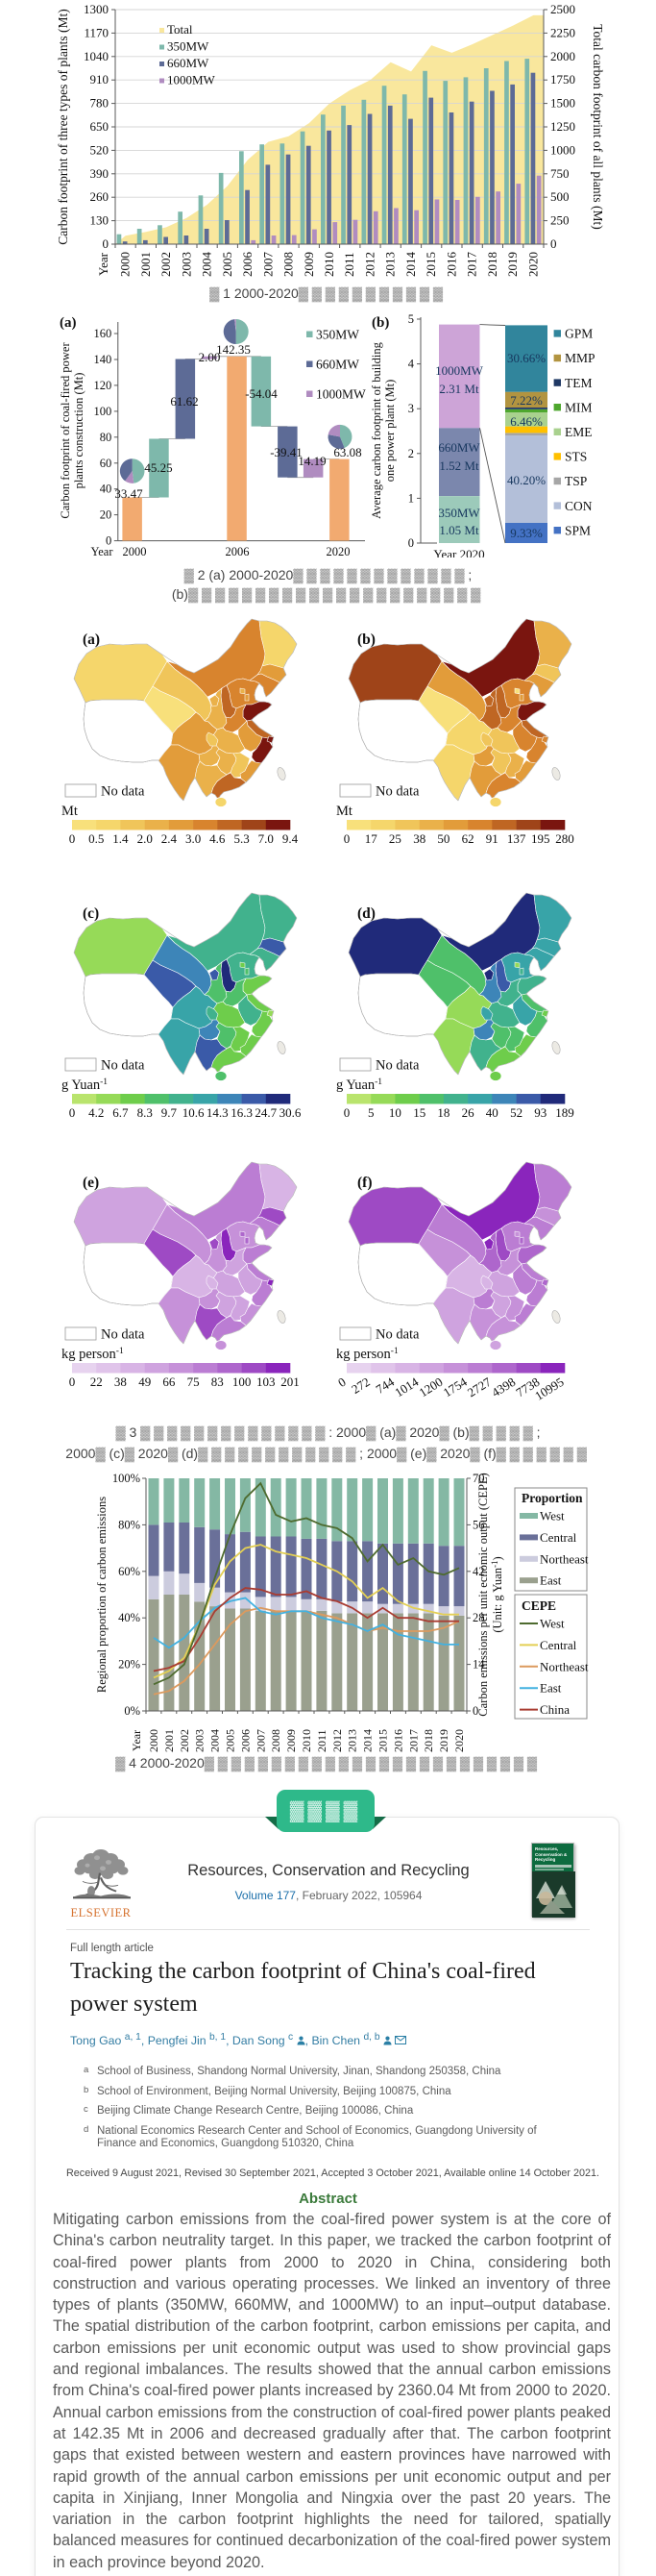  What do you see at coordinates (360, 1386) in the screenshot?
I see `svg-text: 272` at bounding box center [360, 1386].